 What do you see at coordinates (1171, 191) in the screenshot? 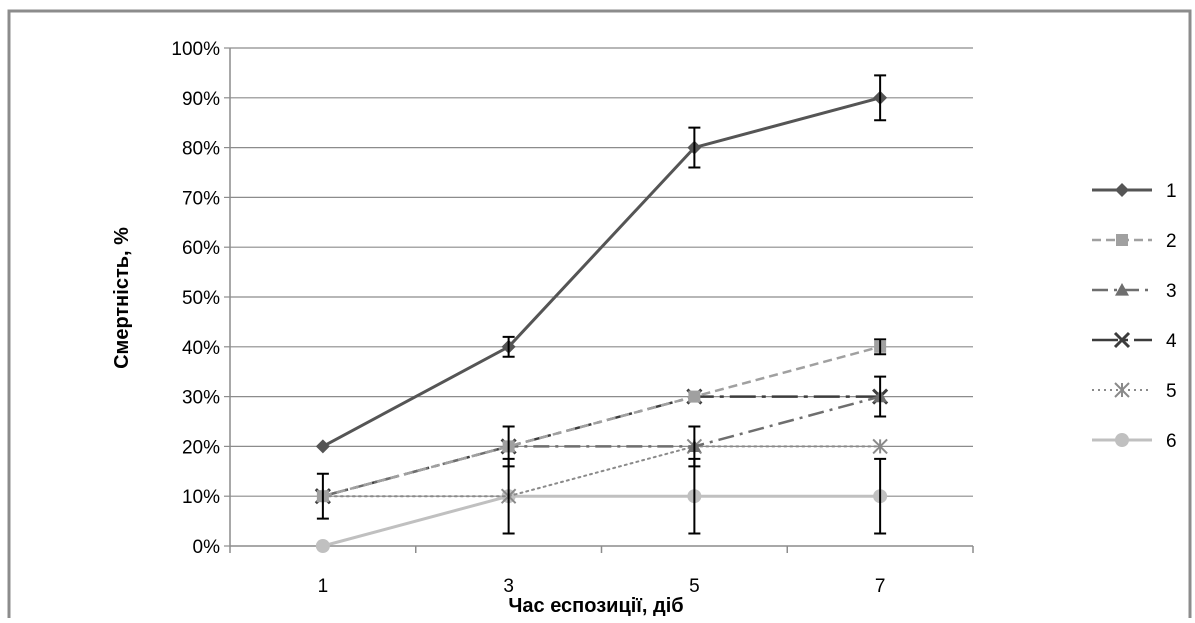
I see `legend-label: 1` at bounding box center [1171, 191].